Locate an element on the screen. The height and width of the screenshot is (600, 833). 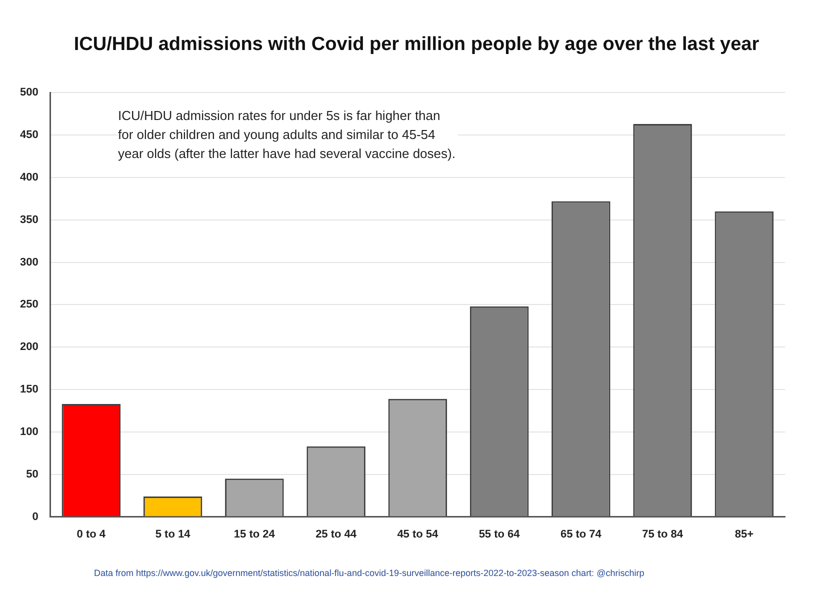
y-tick-label: 100 is located at coordinates (29, 432).